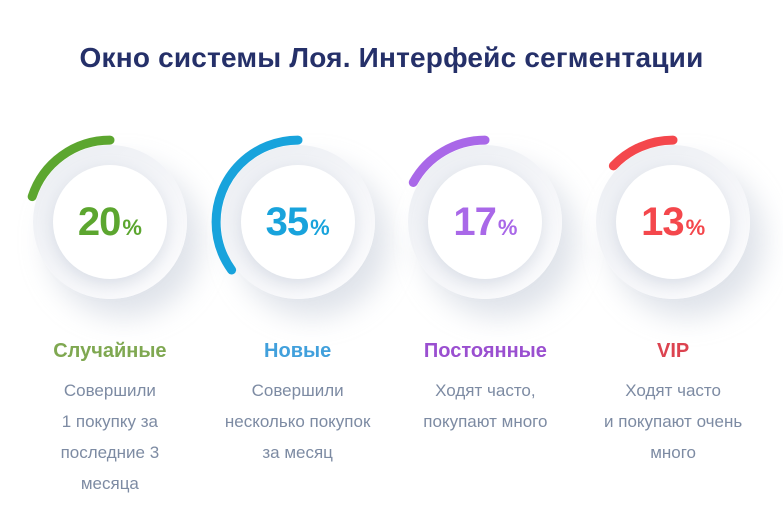 The image size is (783, 531). I want to click on page-title: Окно системы Лоя. Интерфейс сегментации, so click(391, 57).